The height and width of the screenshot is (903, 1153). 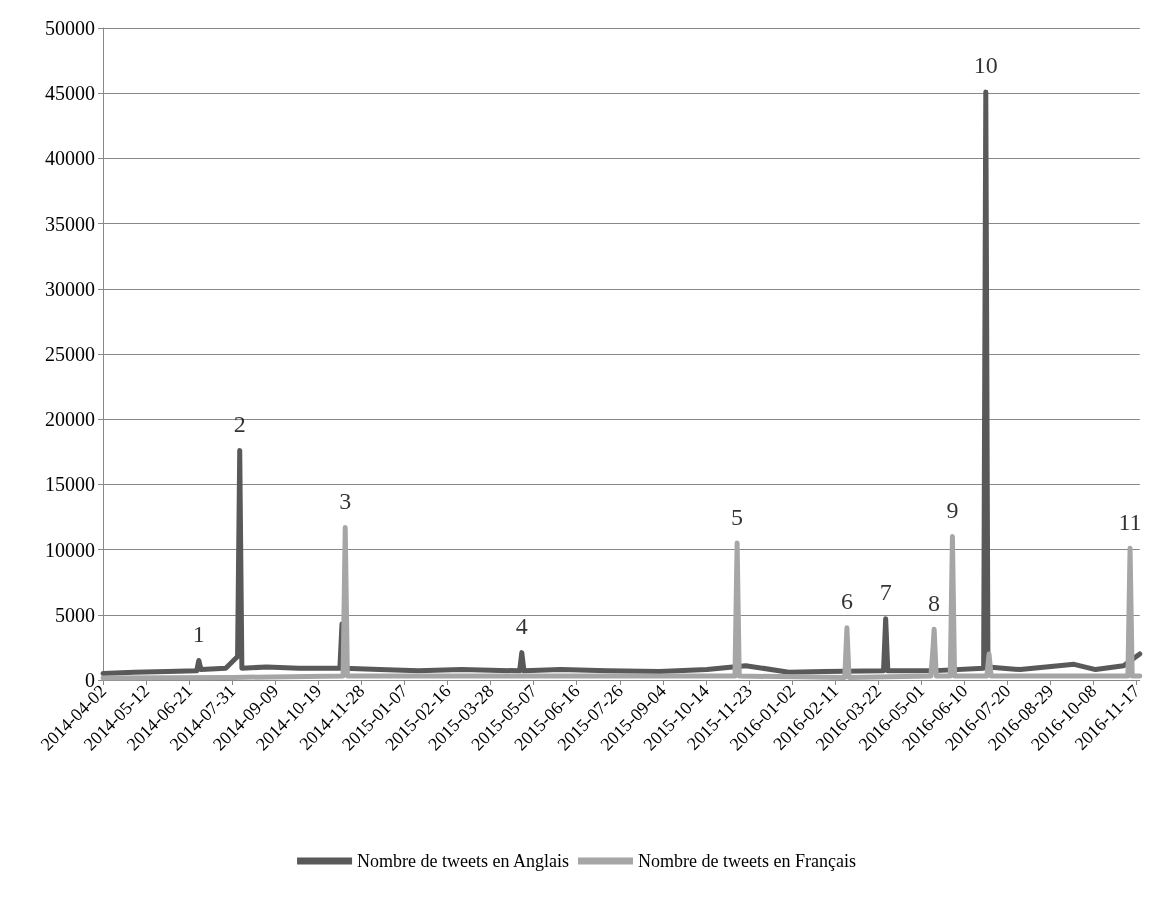 I want to click on y-tick-label: 10000, so click(x=70, y=549).